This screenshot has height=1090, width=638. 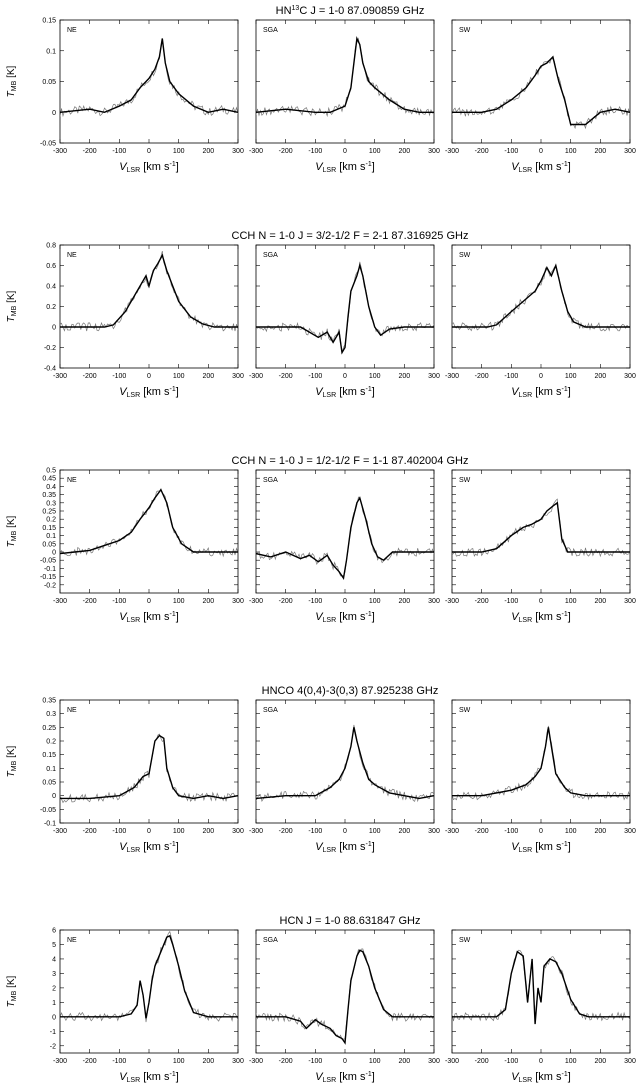 What do you see at coordinates (53, 1032) in the screenshot?
I see `y-tick-label: -1` at bounding box center [53, 1032].